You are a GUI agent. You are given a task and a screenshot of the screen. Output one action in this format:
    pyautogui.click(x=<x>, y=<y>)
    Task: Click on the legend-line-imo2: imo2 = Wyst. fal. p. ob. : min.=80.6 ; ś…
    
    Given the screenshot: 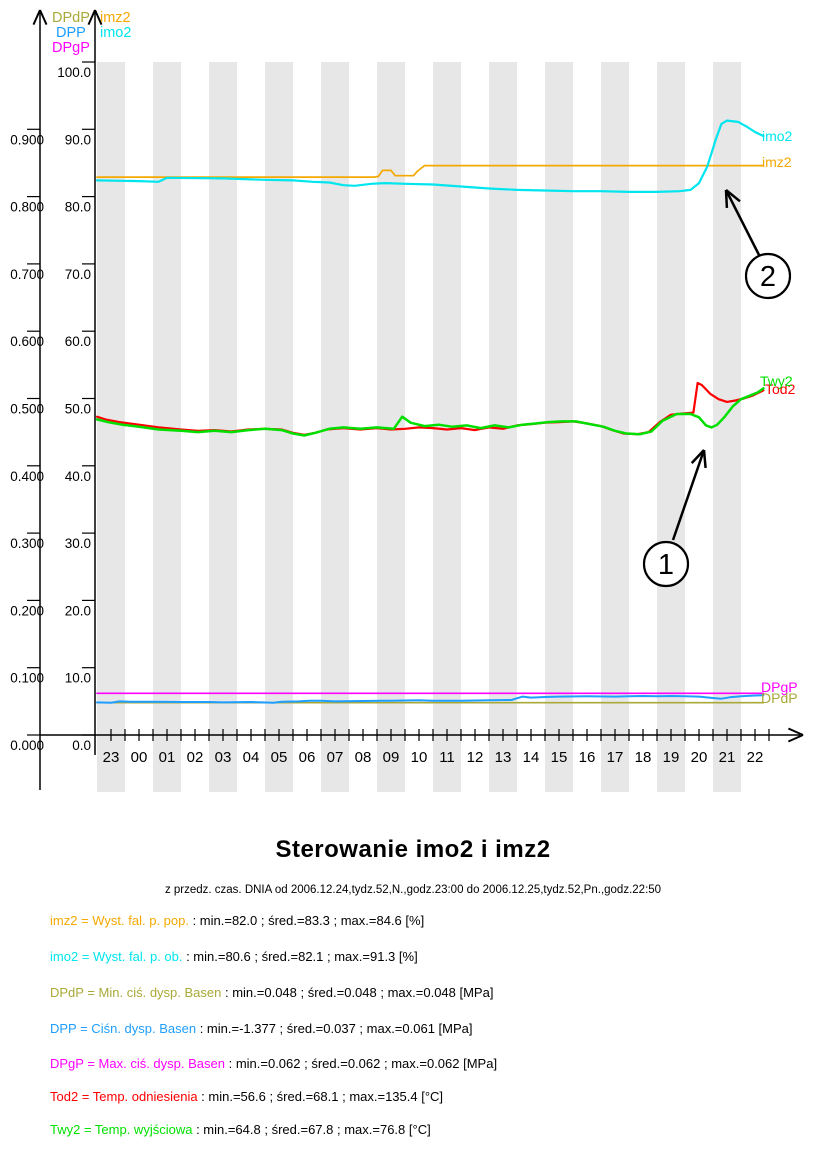 What is the action you would take?
    pyautogui.click(x=234, y=956)
    